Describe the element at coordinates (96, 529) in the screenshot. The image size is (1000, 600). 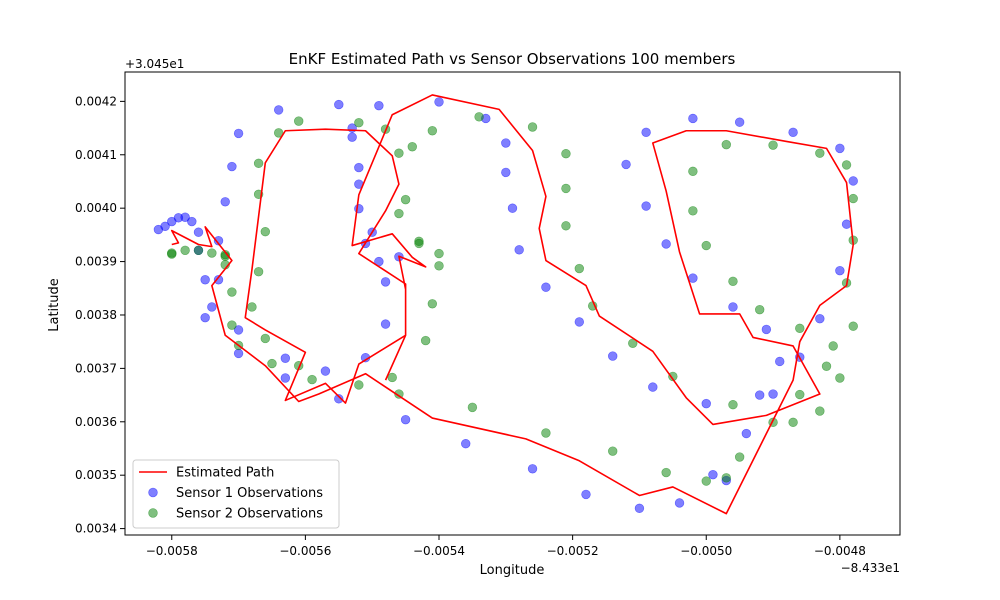
I see `y-tick-label-1: 0.0034` at that location.